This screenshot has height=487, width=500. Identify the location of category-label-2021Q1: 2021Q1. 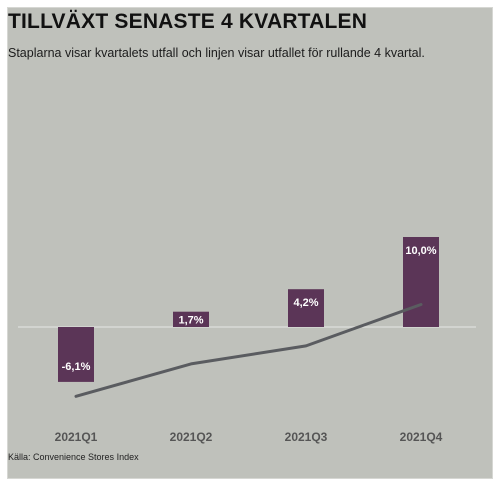
(76, 437).